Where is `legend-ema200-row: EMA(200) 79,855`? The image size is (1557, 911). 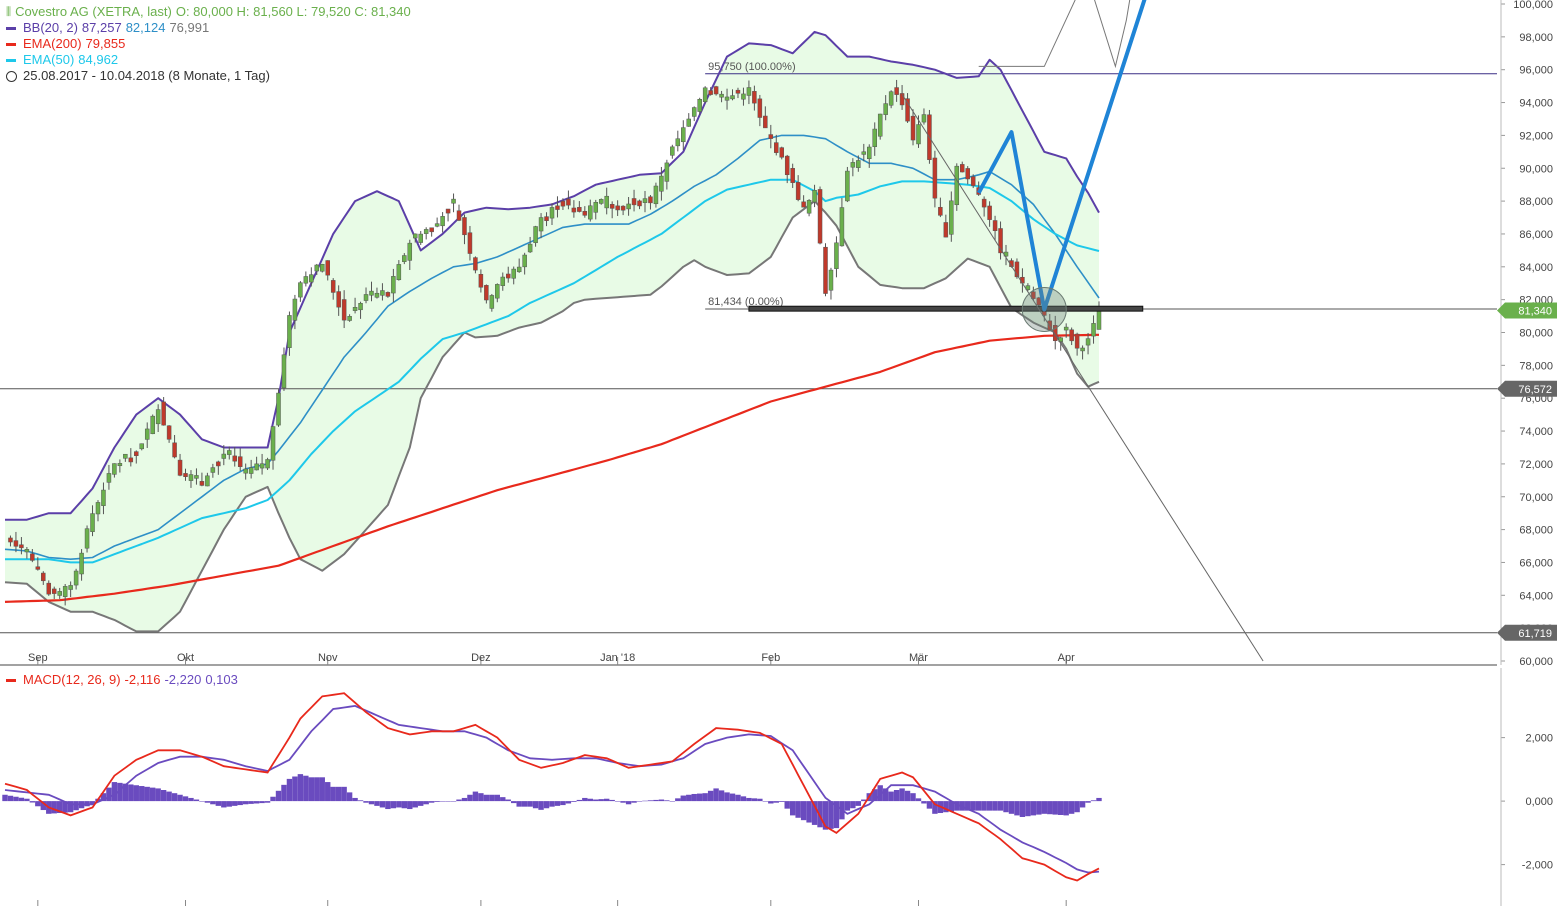 legend-ema200-row: EMA(200) 79,855 is located at coordinates (208, 44).